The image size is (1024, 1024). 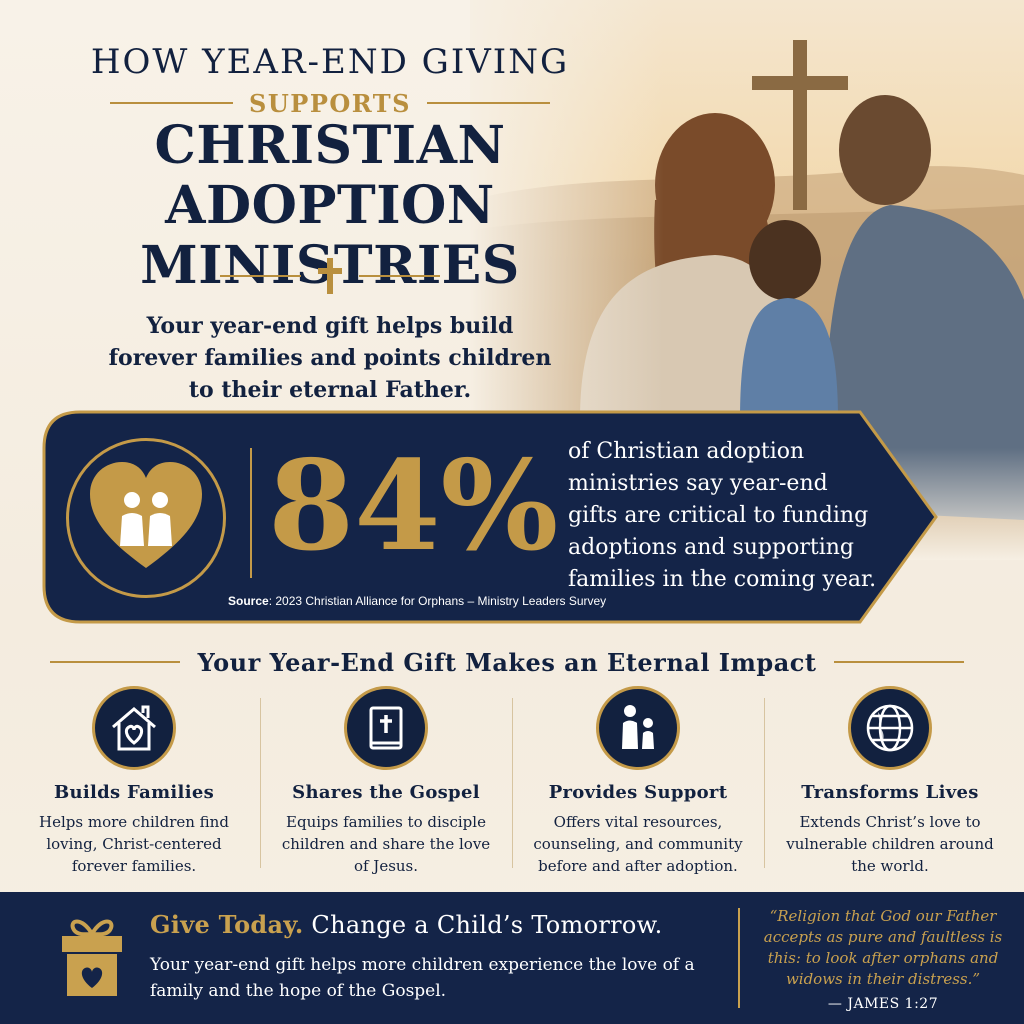 What do you see at coordinates (413, 506) in the screenshot?
I see `stat-value: 84%` at bounding box center [413, 506].